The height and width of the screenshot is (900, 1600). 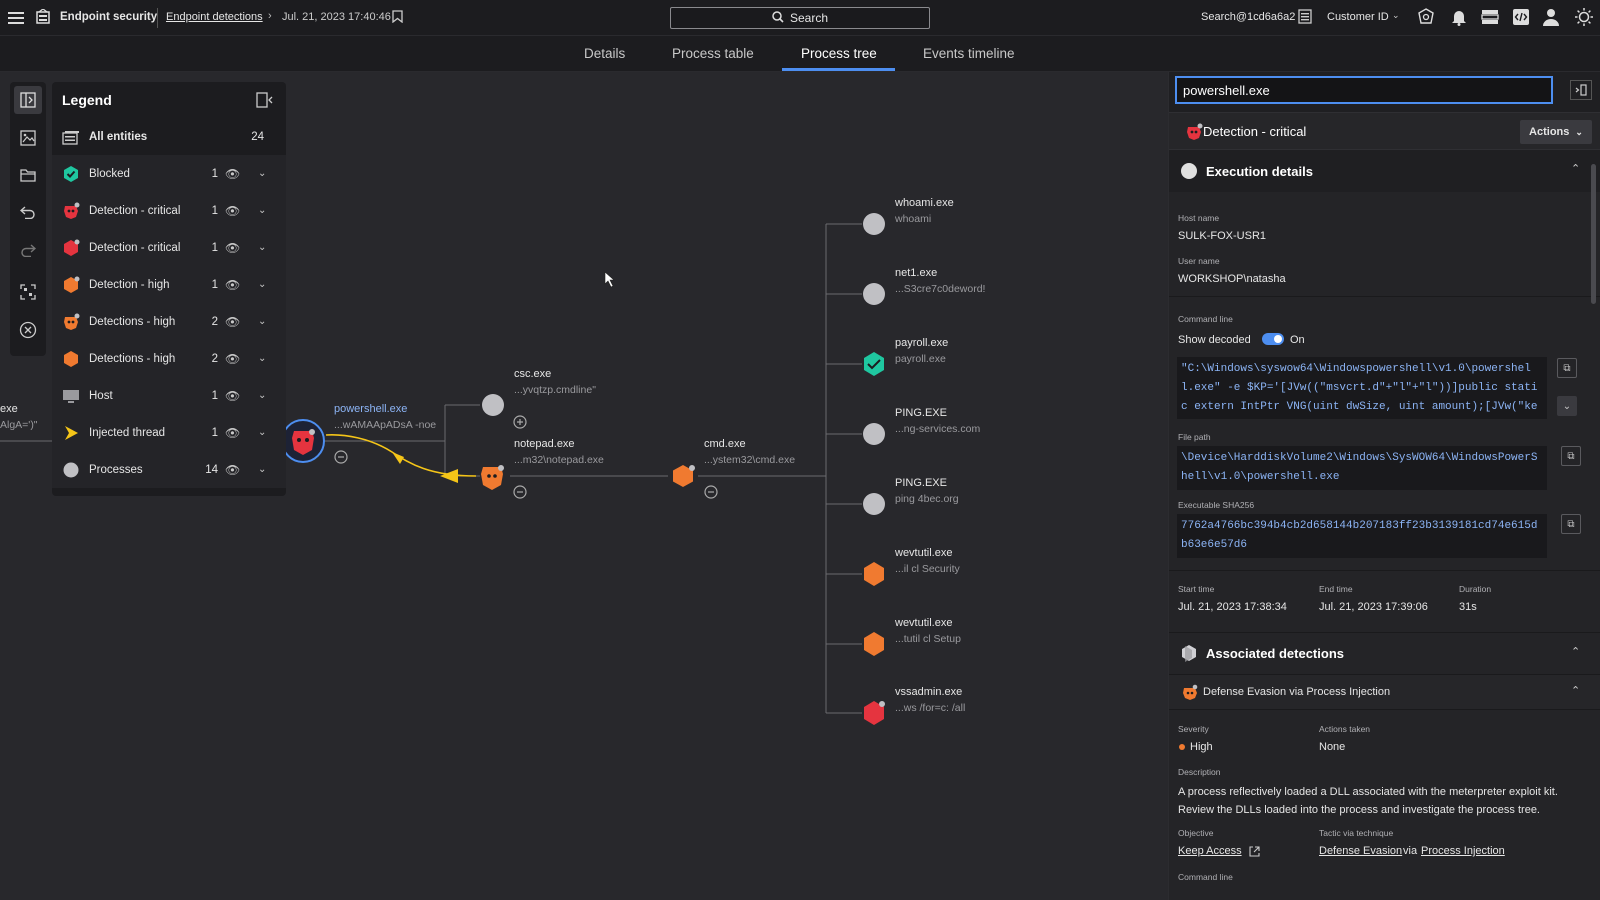 What do you see at coordinates (371, 409) in the screenshot?
I see `node-label-powershell: powershell.exe` at bounding box center [371, 409].